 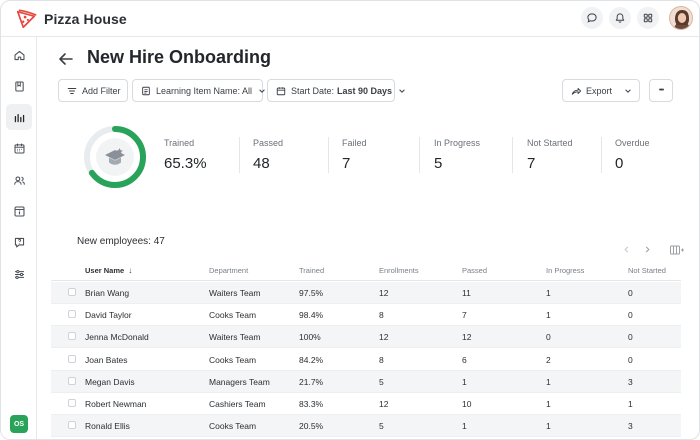 What do you see at coordinates (146, 90) in the screenshot?
I see `document-list-icon` at bounding box center [146, 90].